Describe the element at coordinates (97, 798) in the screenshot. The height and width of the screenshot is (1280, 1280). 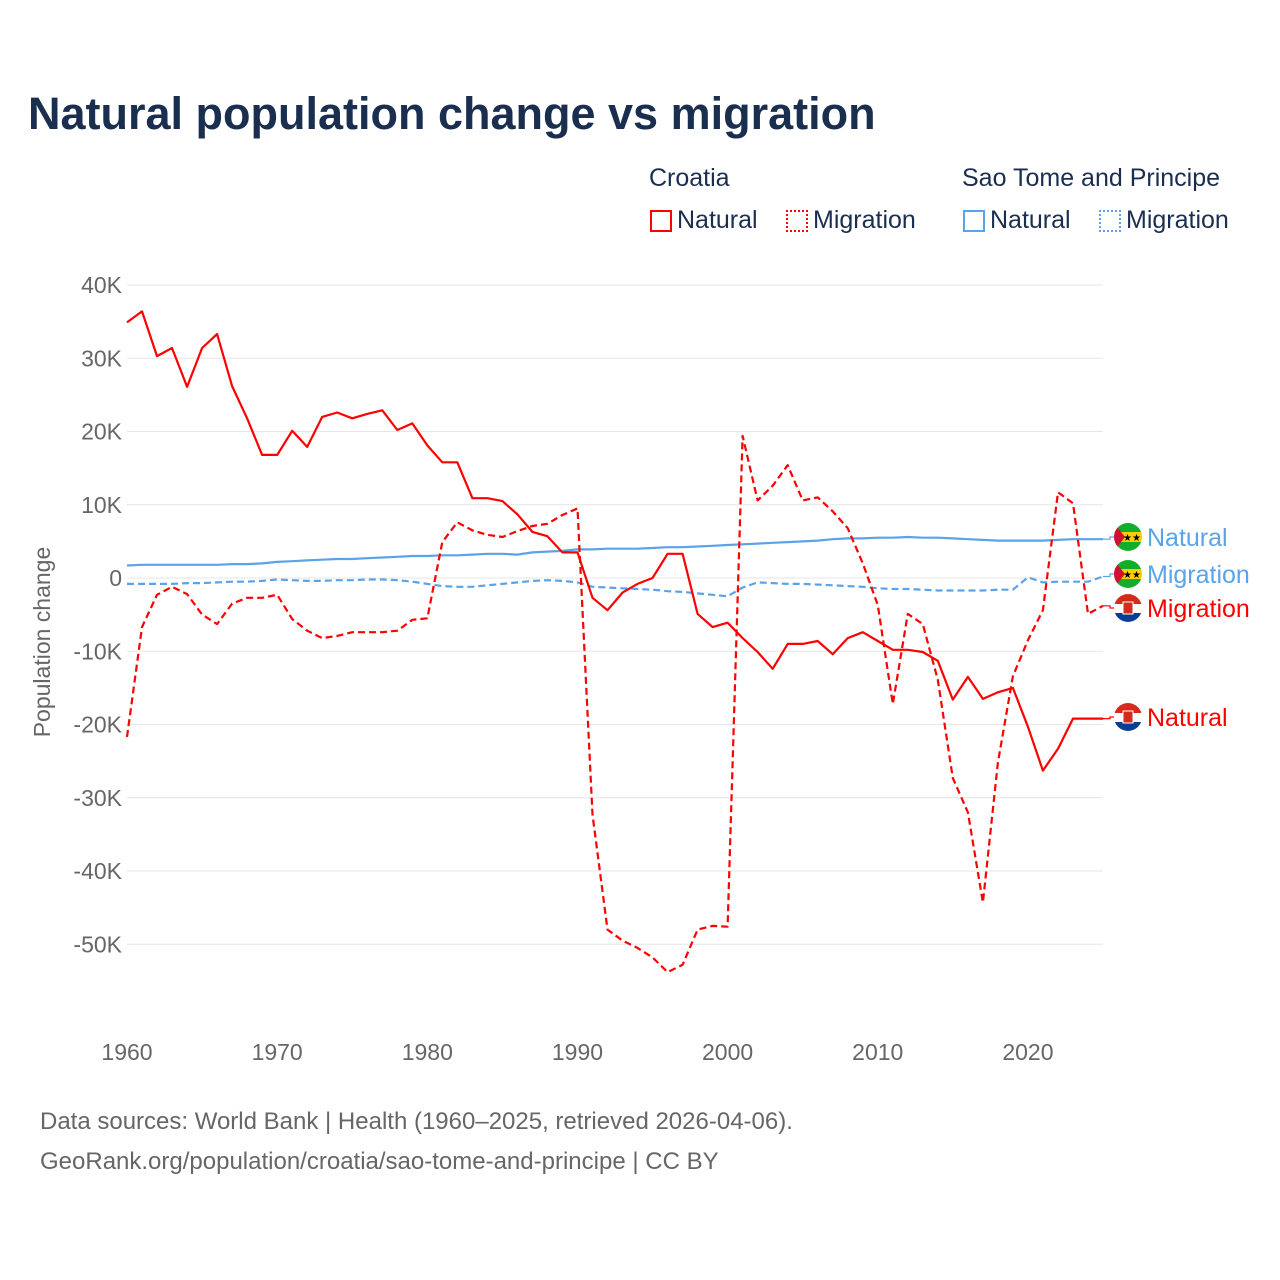
I see `y-tick-label: -30K` at that location.